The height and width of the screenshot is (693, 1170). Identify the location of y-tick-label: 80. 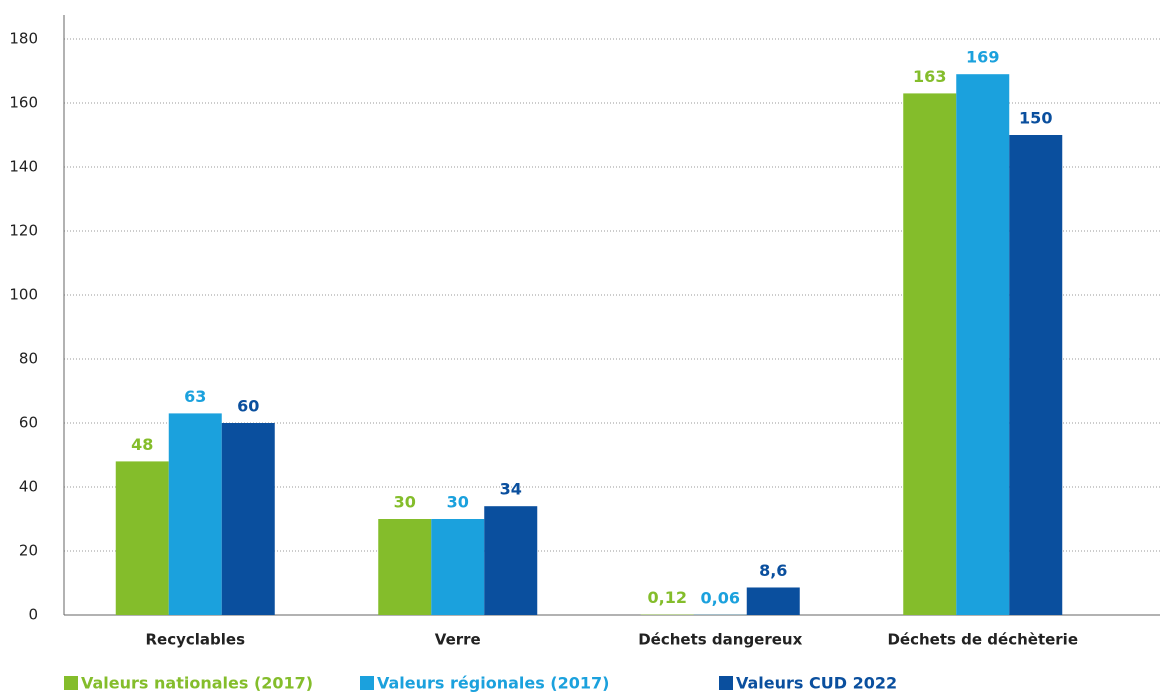
(28, 359).